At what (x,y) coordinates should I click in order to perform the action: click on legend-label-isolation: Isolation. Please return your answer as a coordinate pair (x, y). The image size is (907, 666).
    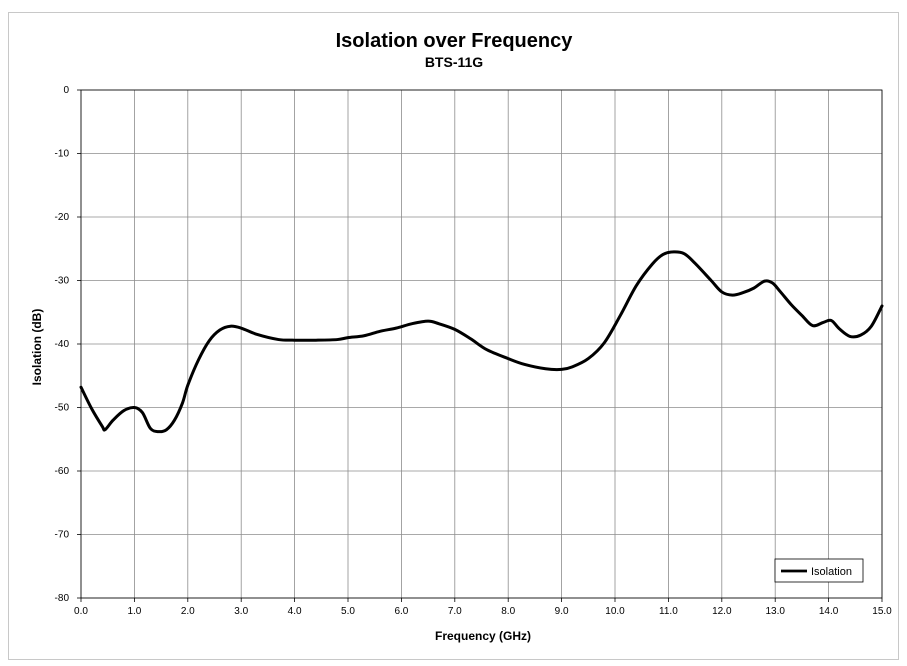
    Looking at the image, I should click on (831, 572).